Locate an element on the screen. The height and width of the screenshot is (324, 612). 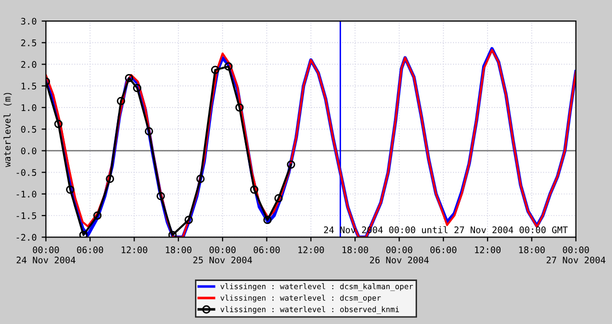
y-tick-label: -1.5 is located at coordinates (26, 216).